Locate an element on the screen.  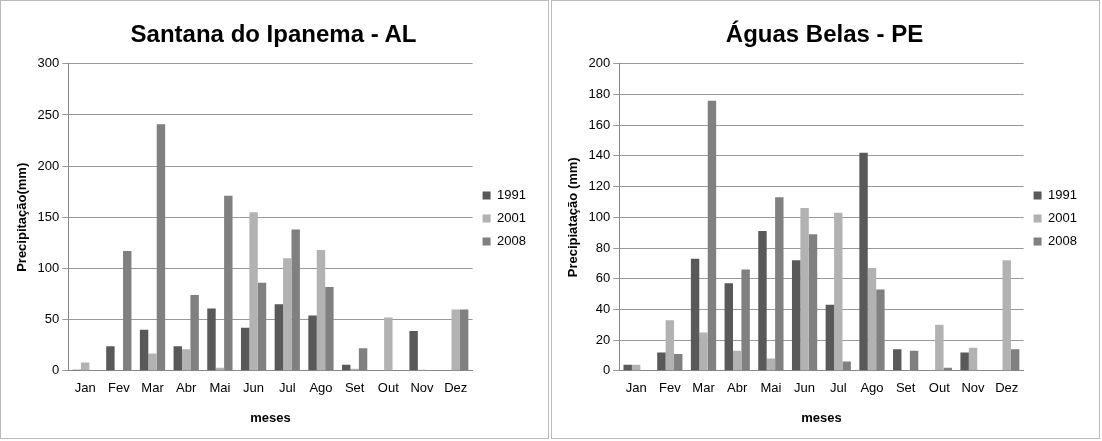
y-tick-label: 250 is located at coordinates (48, 114).